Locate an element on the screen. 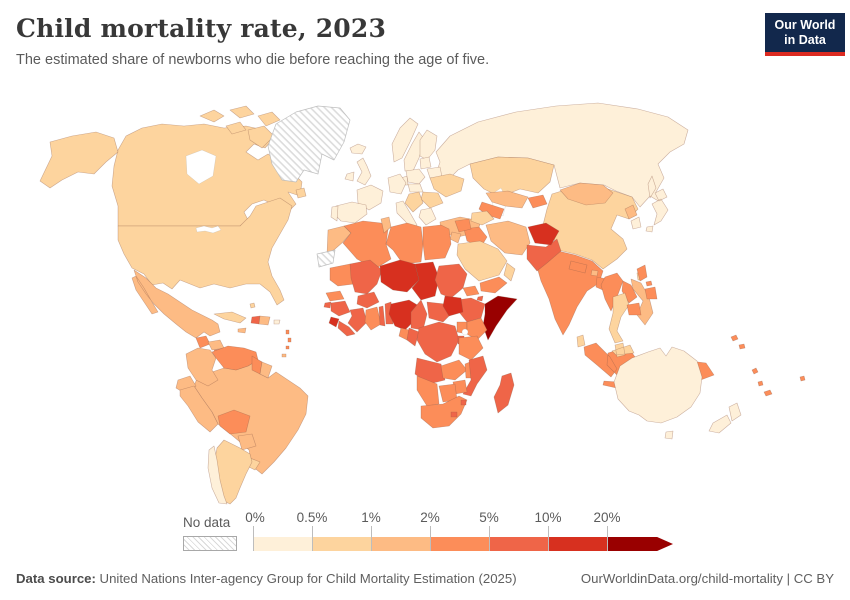 This screenshot has height=600, width=850. country-mozambique is located at coordinates (475, 376).